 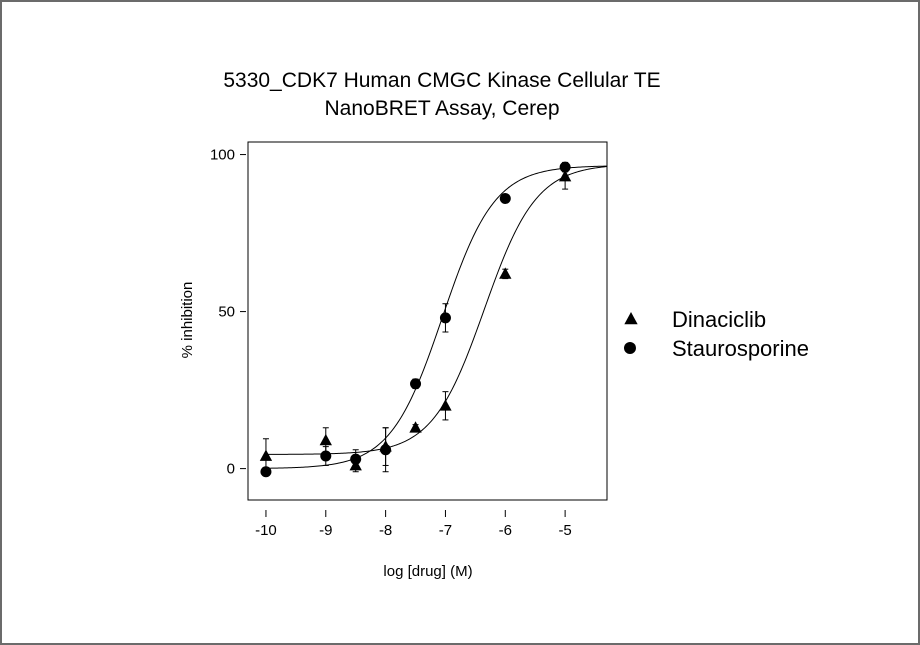 I want to click on x-tick-label: -5, so click(x=564, y=530).